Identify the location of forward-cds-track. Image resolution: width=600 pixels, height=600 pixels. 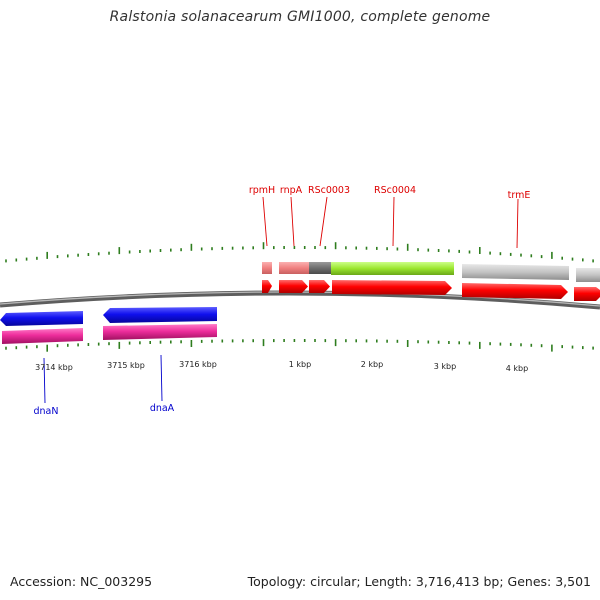
(431, 290).